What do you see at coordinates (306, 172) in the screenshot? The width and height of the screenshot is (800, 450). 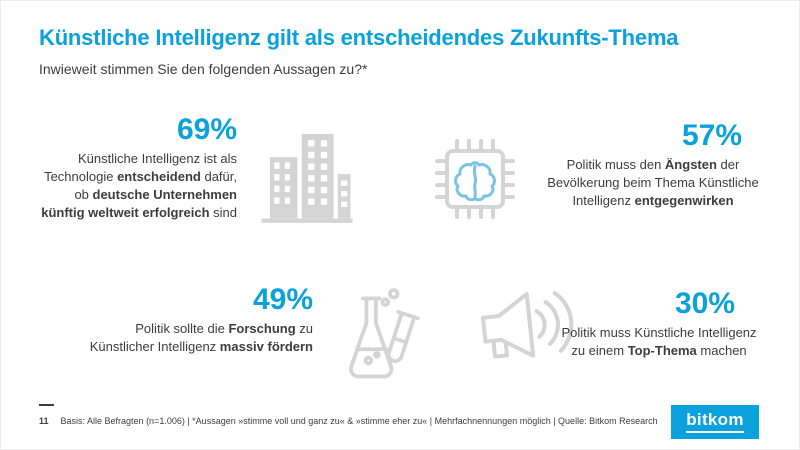 I see `buildings-icon` at bounding box center [306, 172].